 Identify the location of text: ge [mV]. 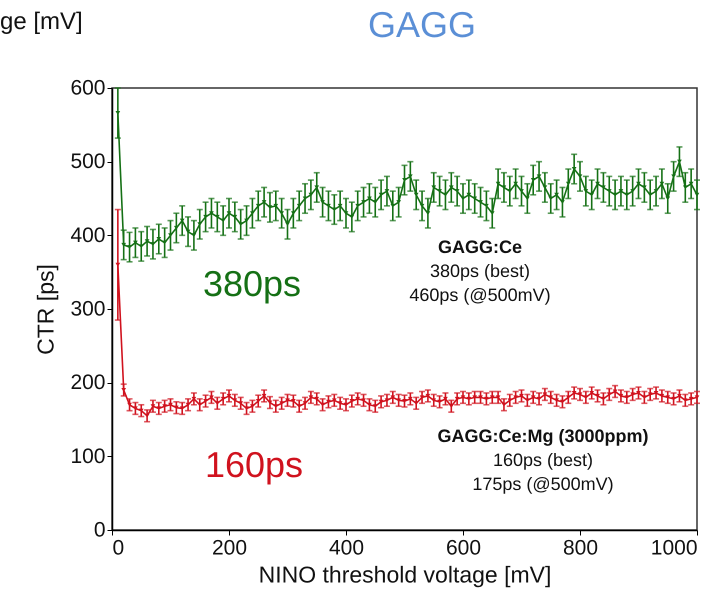
(41, 21).